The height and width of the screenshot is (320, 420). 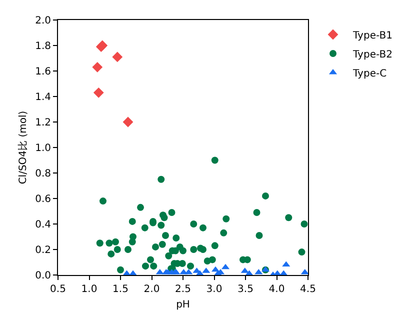 What do you see at coordinates (43, 174) in the screenshot?
I see `y-tick-label: 0.8` at bounding box center [43, 174].